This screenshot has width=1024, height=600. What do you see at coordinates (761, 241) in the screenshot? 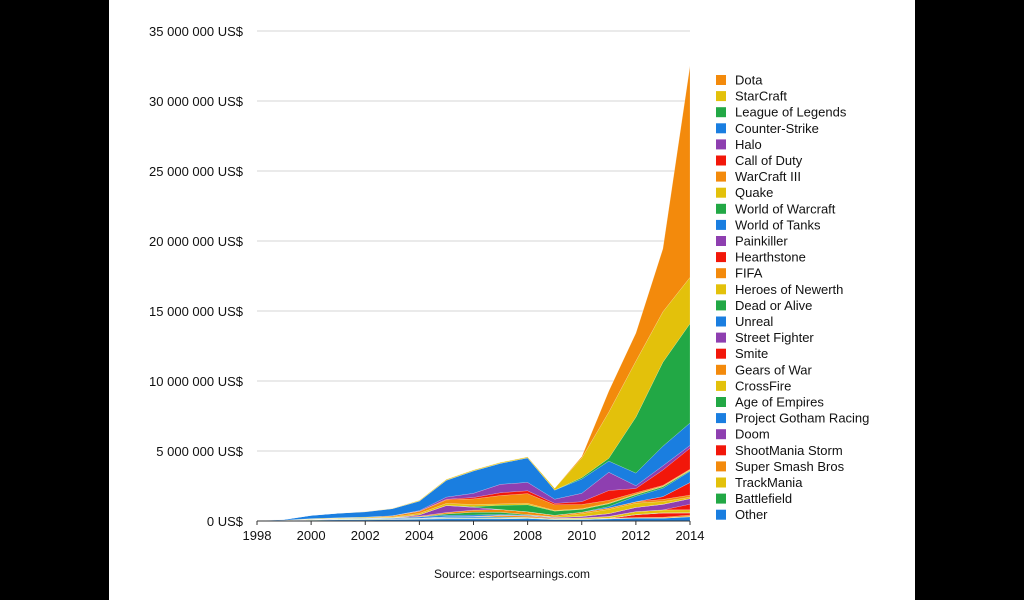
I see `legend-label: Painkiller` at bounding box center [761, 241].